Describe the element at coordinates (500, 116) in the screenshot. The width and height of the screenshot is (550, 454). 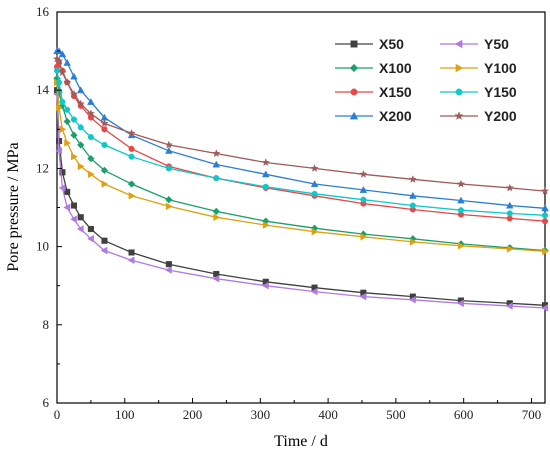
I see `legend-label: Y200` at that location.